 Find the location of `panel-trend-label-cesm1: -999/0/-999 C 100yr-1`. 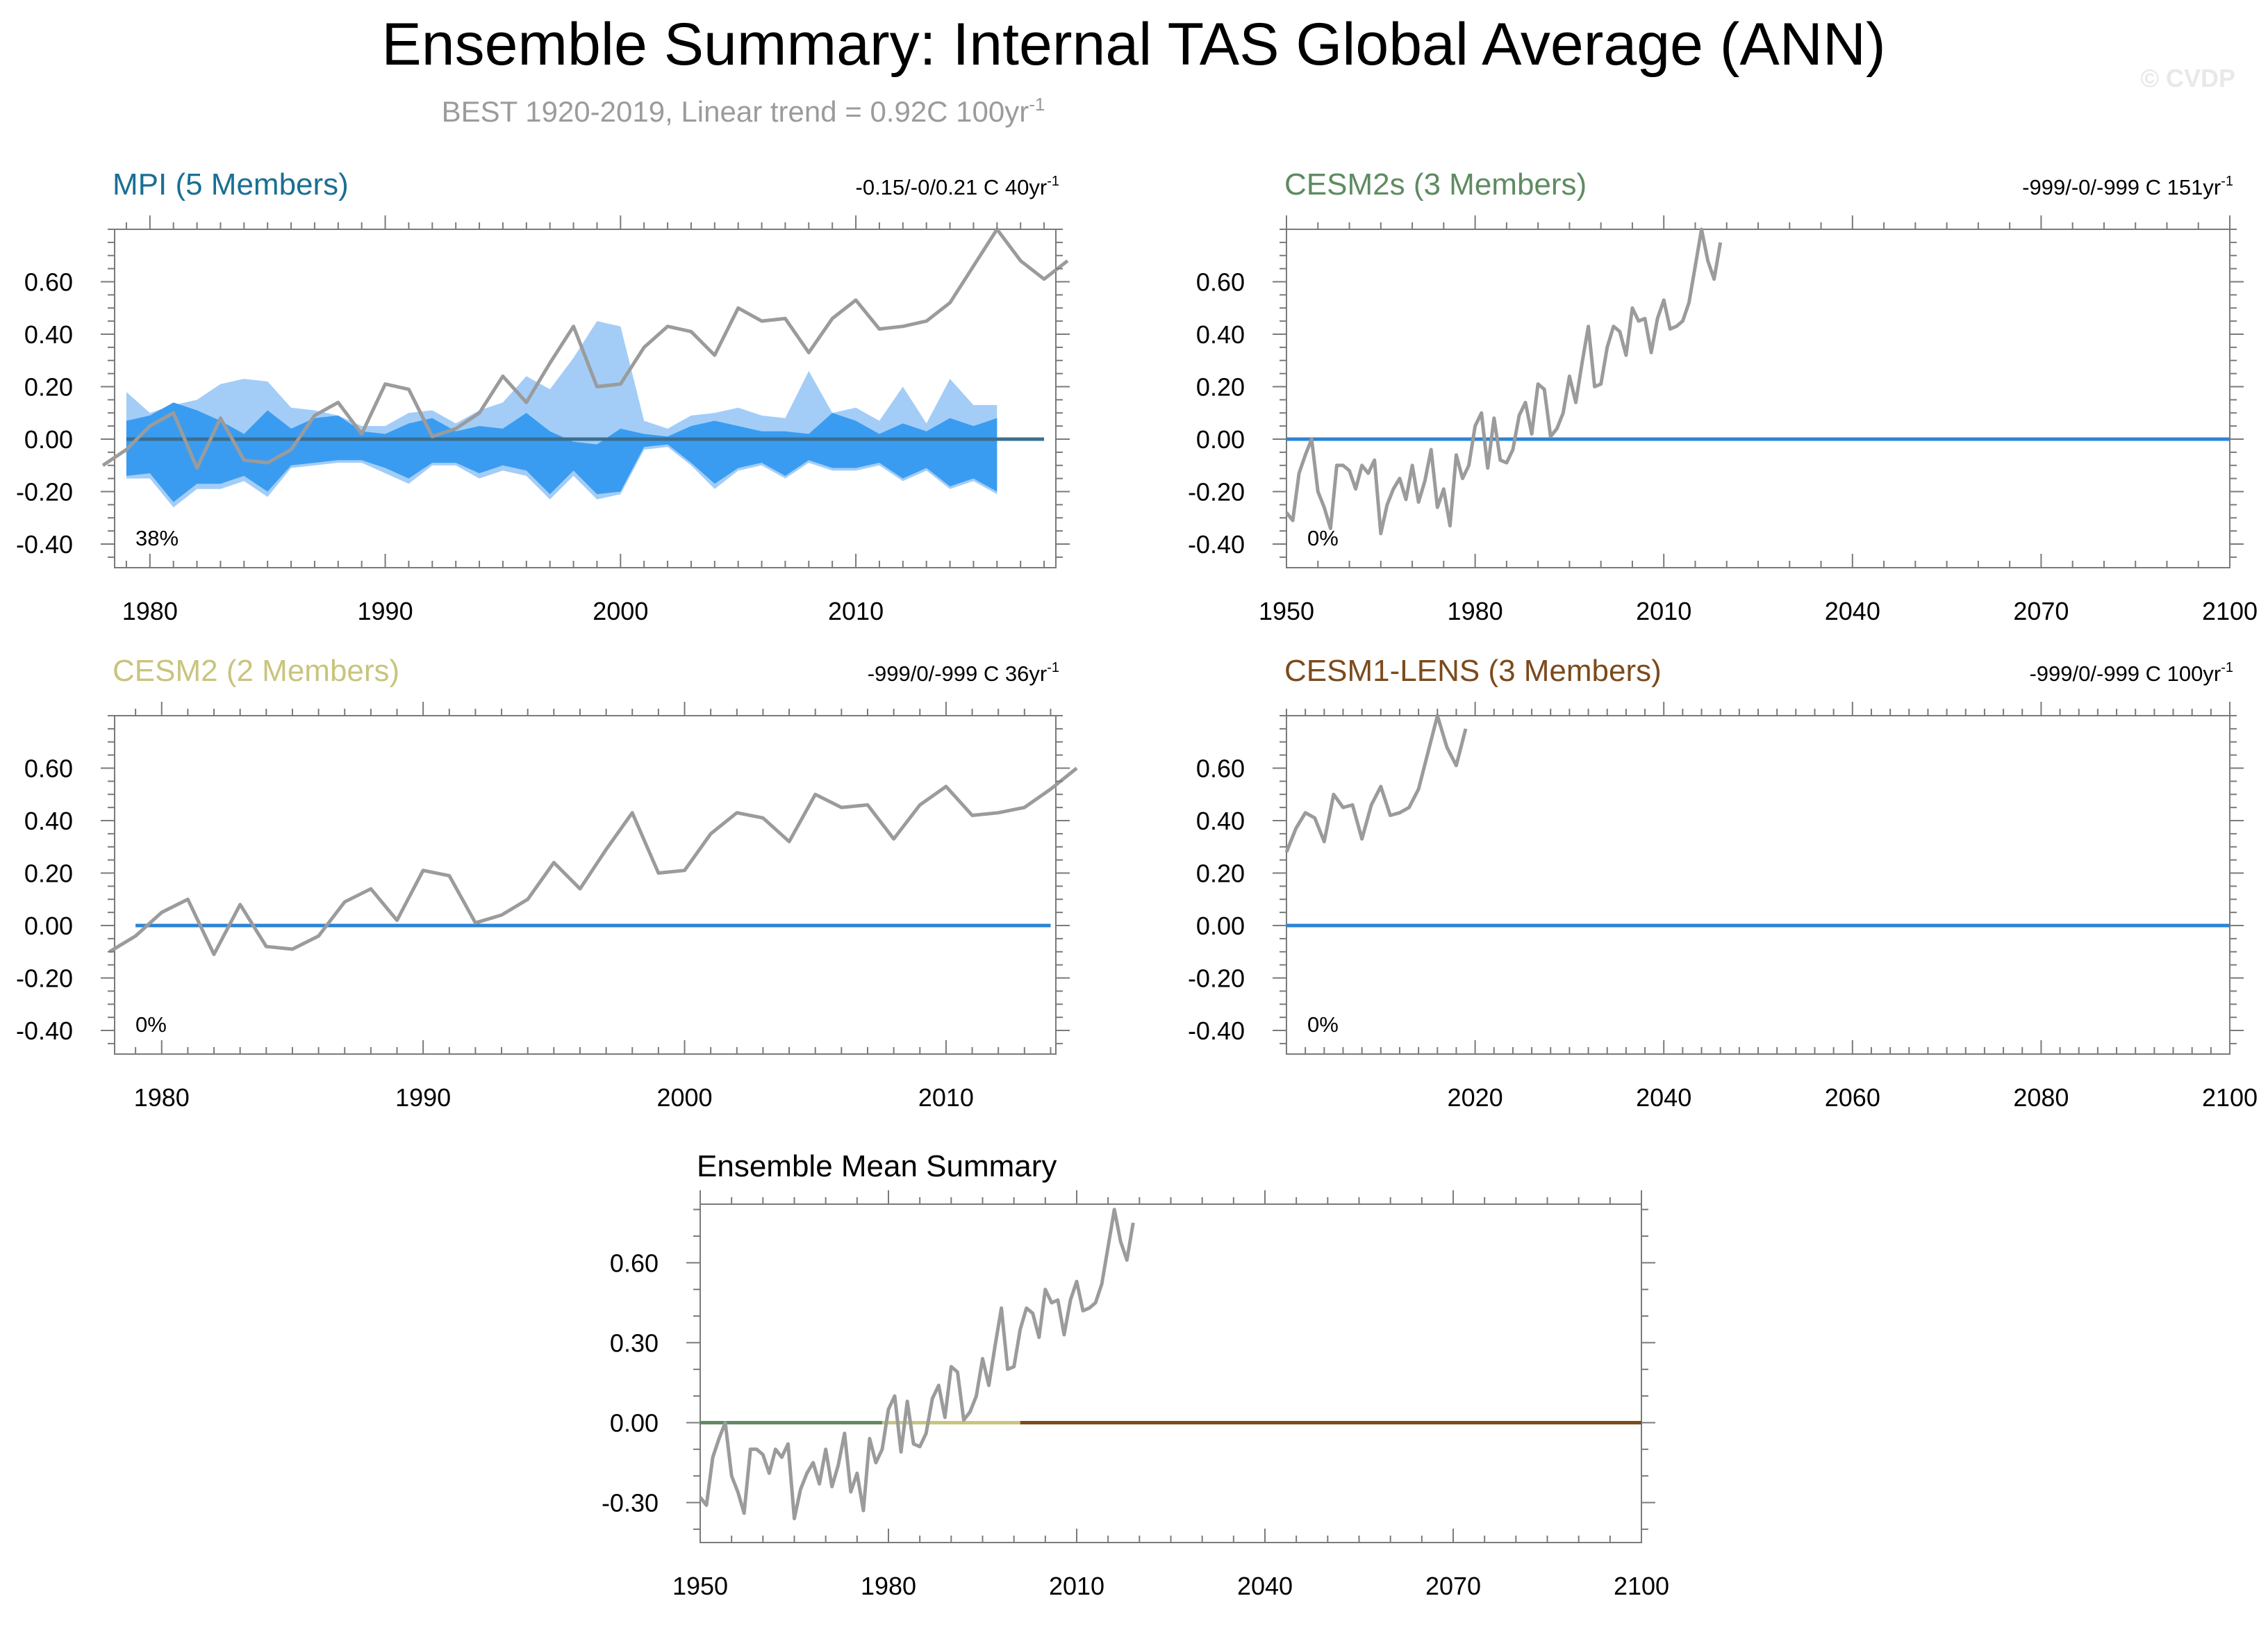

panel-trend-label-cesm1: -999/0/-999 C 100yr-1 is located at coordinates (2131, 673).